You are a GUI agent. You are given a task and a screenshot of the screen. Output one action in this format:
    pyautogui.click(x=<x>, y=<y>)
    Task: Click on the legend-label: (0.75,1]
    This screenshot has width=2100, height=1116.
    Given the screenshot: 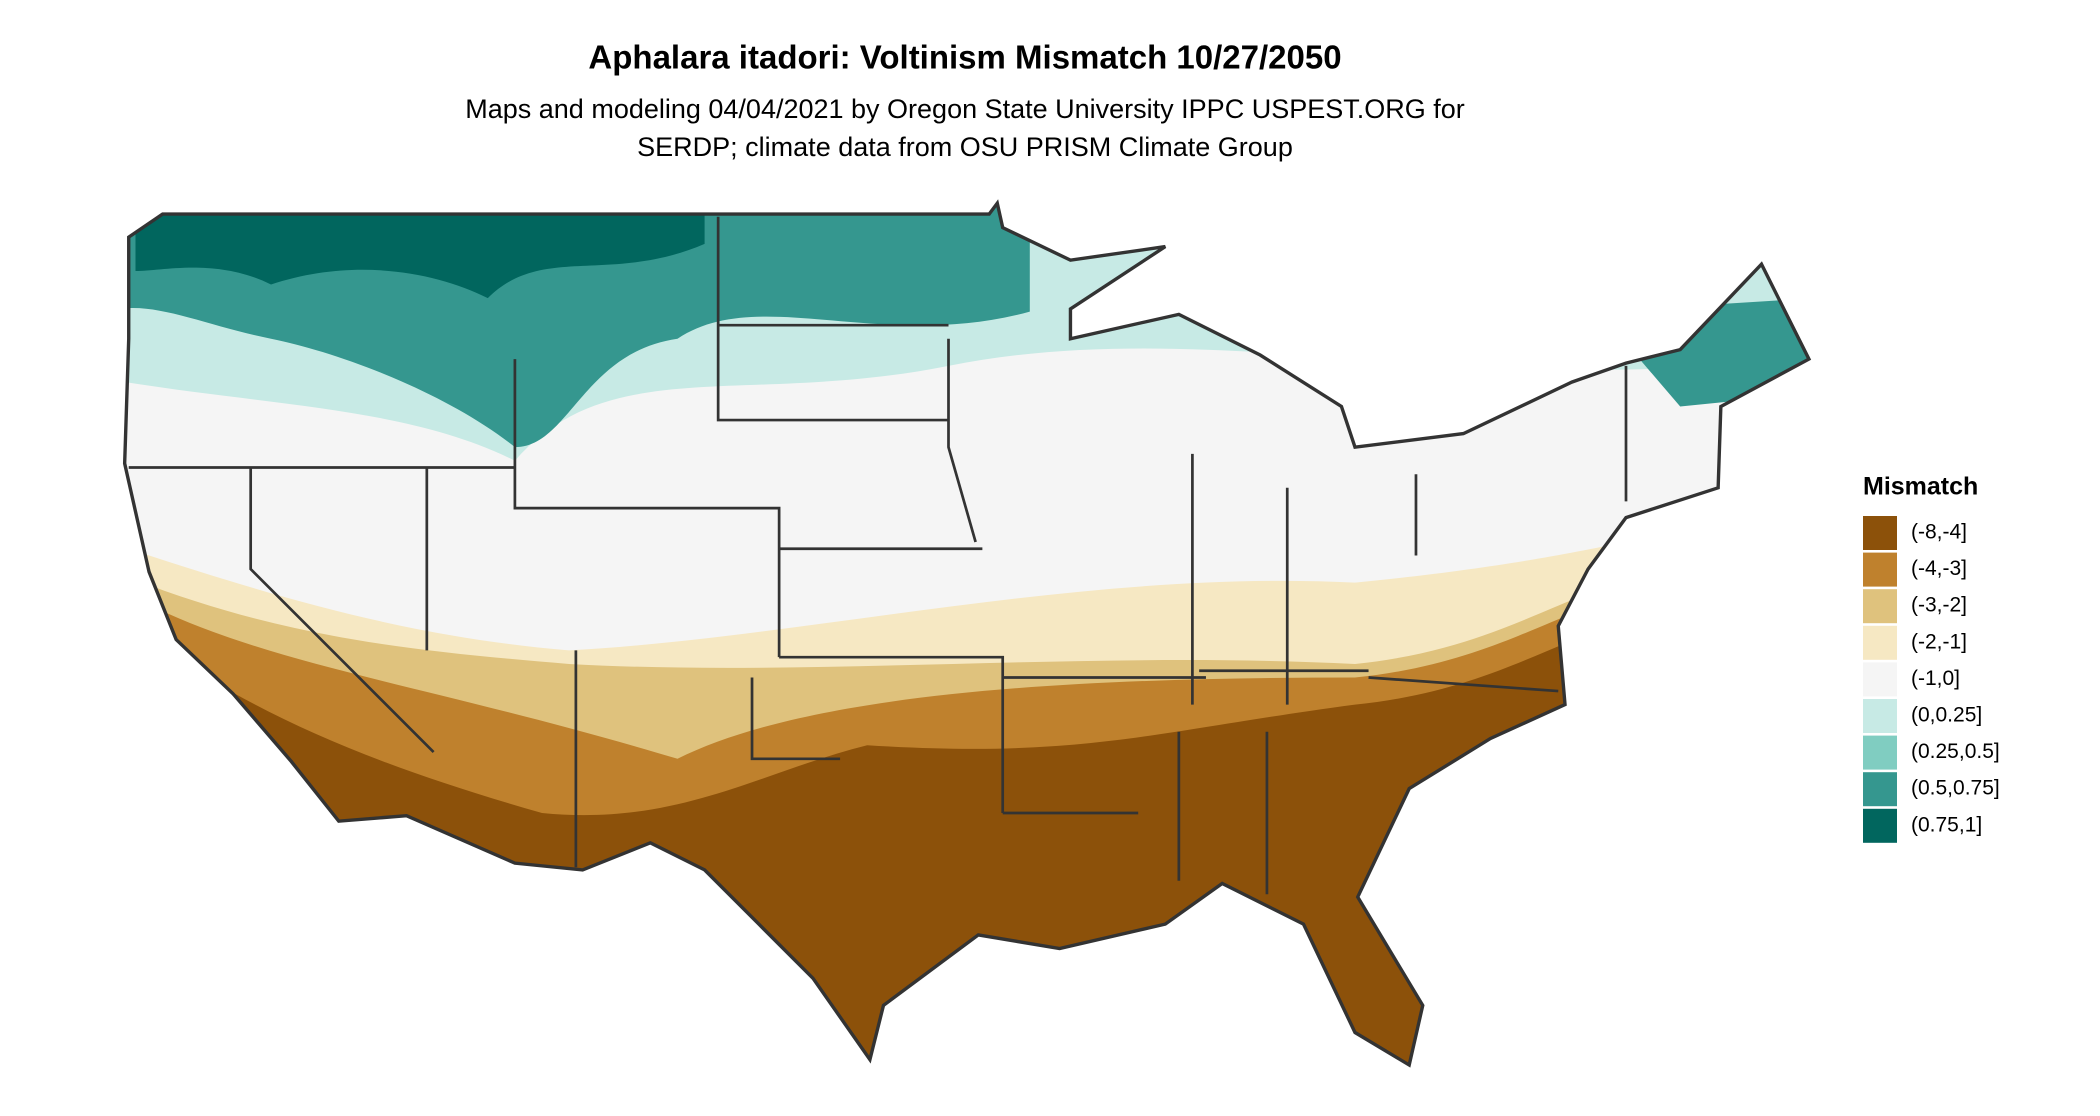 What is the action you would take?
    pyautogui.click(x=1946, y=824)
    